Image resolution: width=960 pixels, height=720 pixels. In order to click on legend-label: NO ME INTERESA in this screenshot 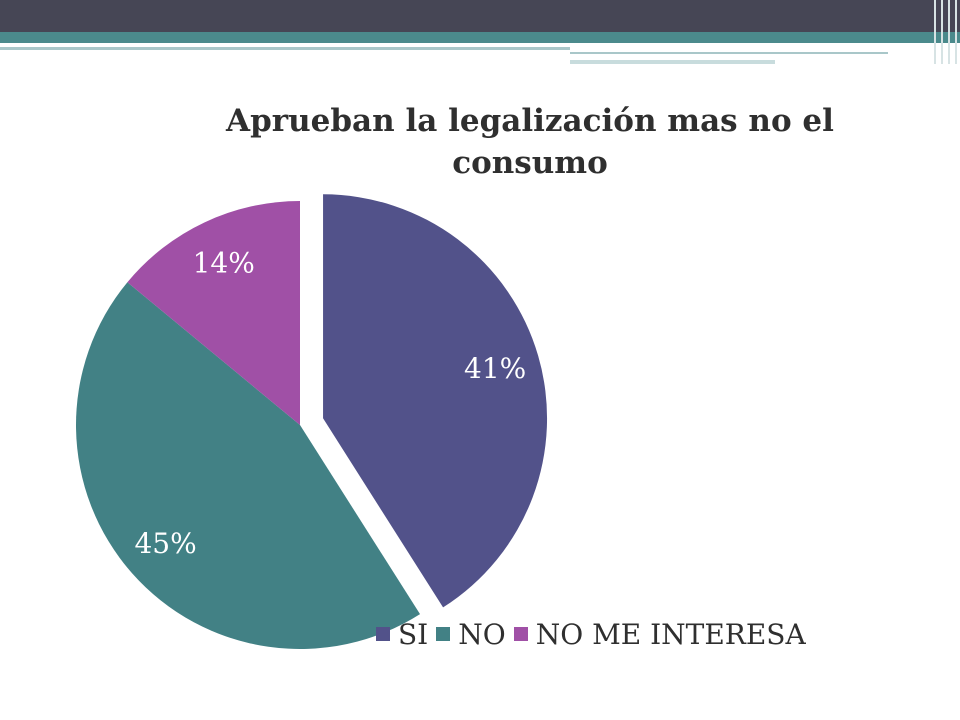, I will do `click(670, 634)`.